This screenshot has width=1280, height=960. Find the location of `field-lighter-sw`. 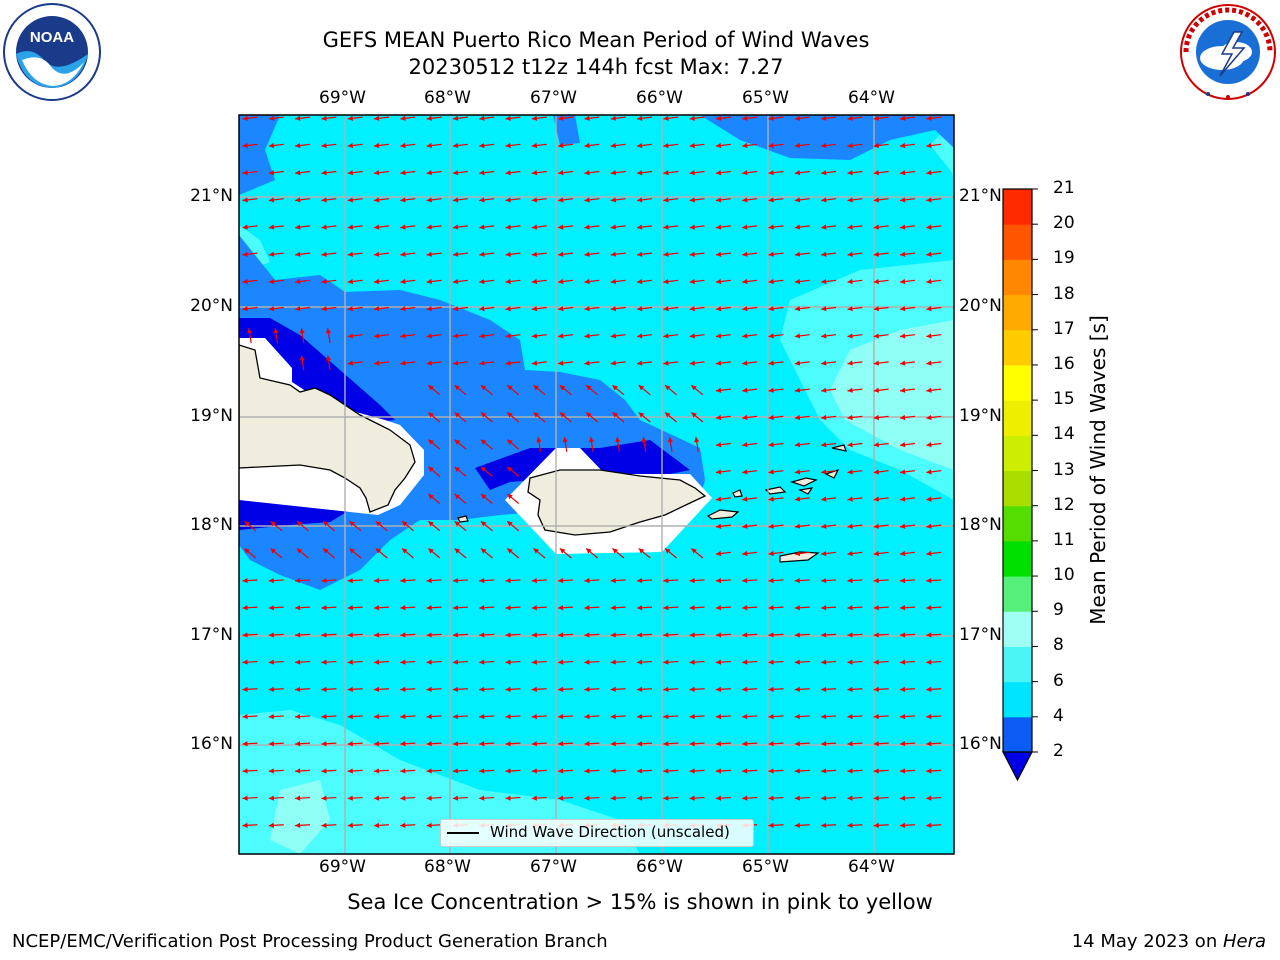

field-lighter-sw is located at coordinates (300, 817).